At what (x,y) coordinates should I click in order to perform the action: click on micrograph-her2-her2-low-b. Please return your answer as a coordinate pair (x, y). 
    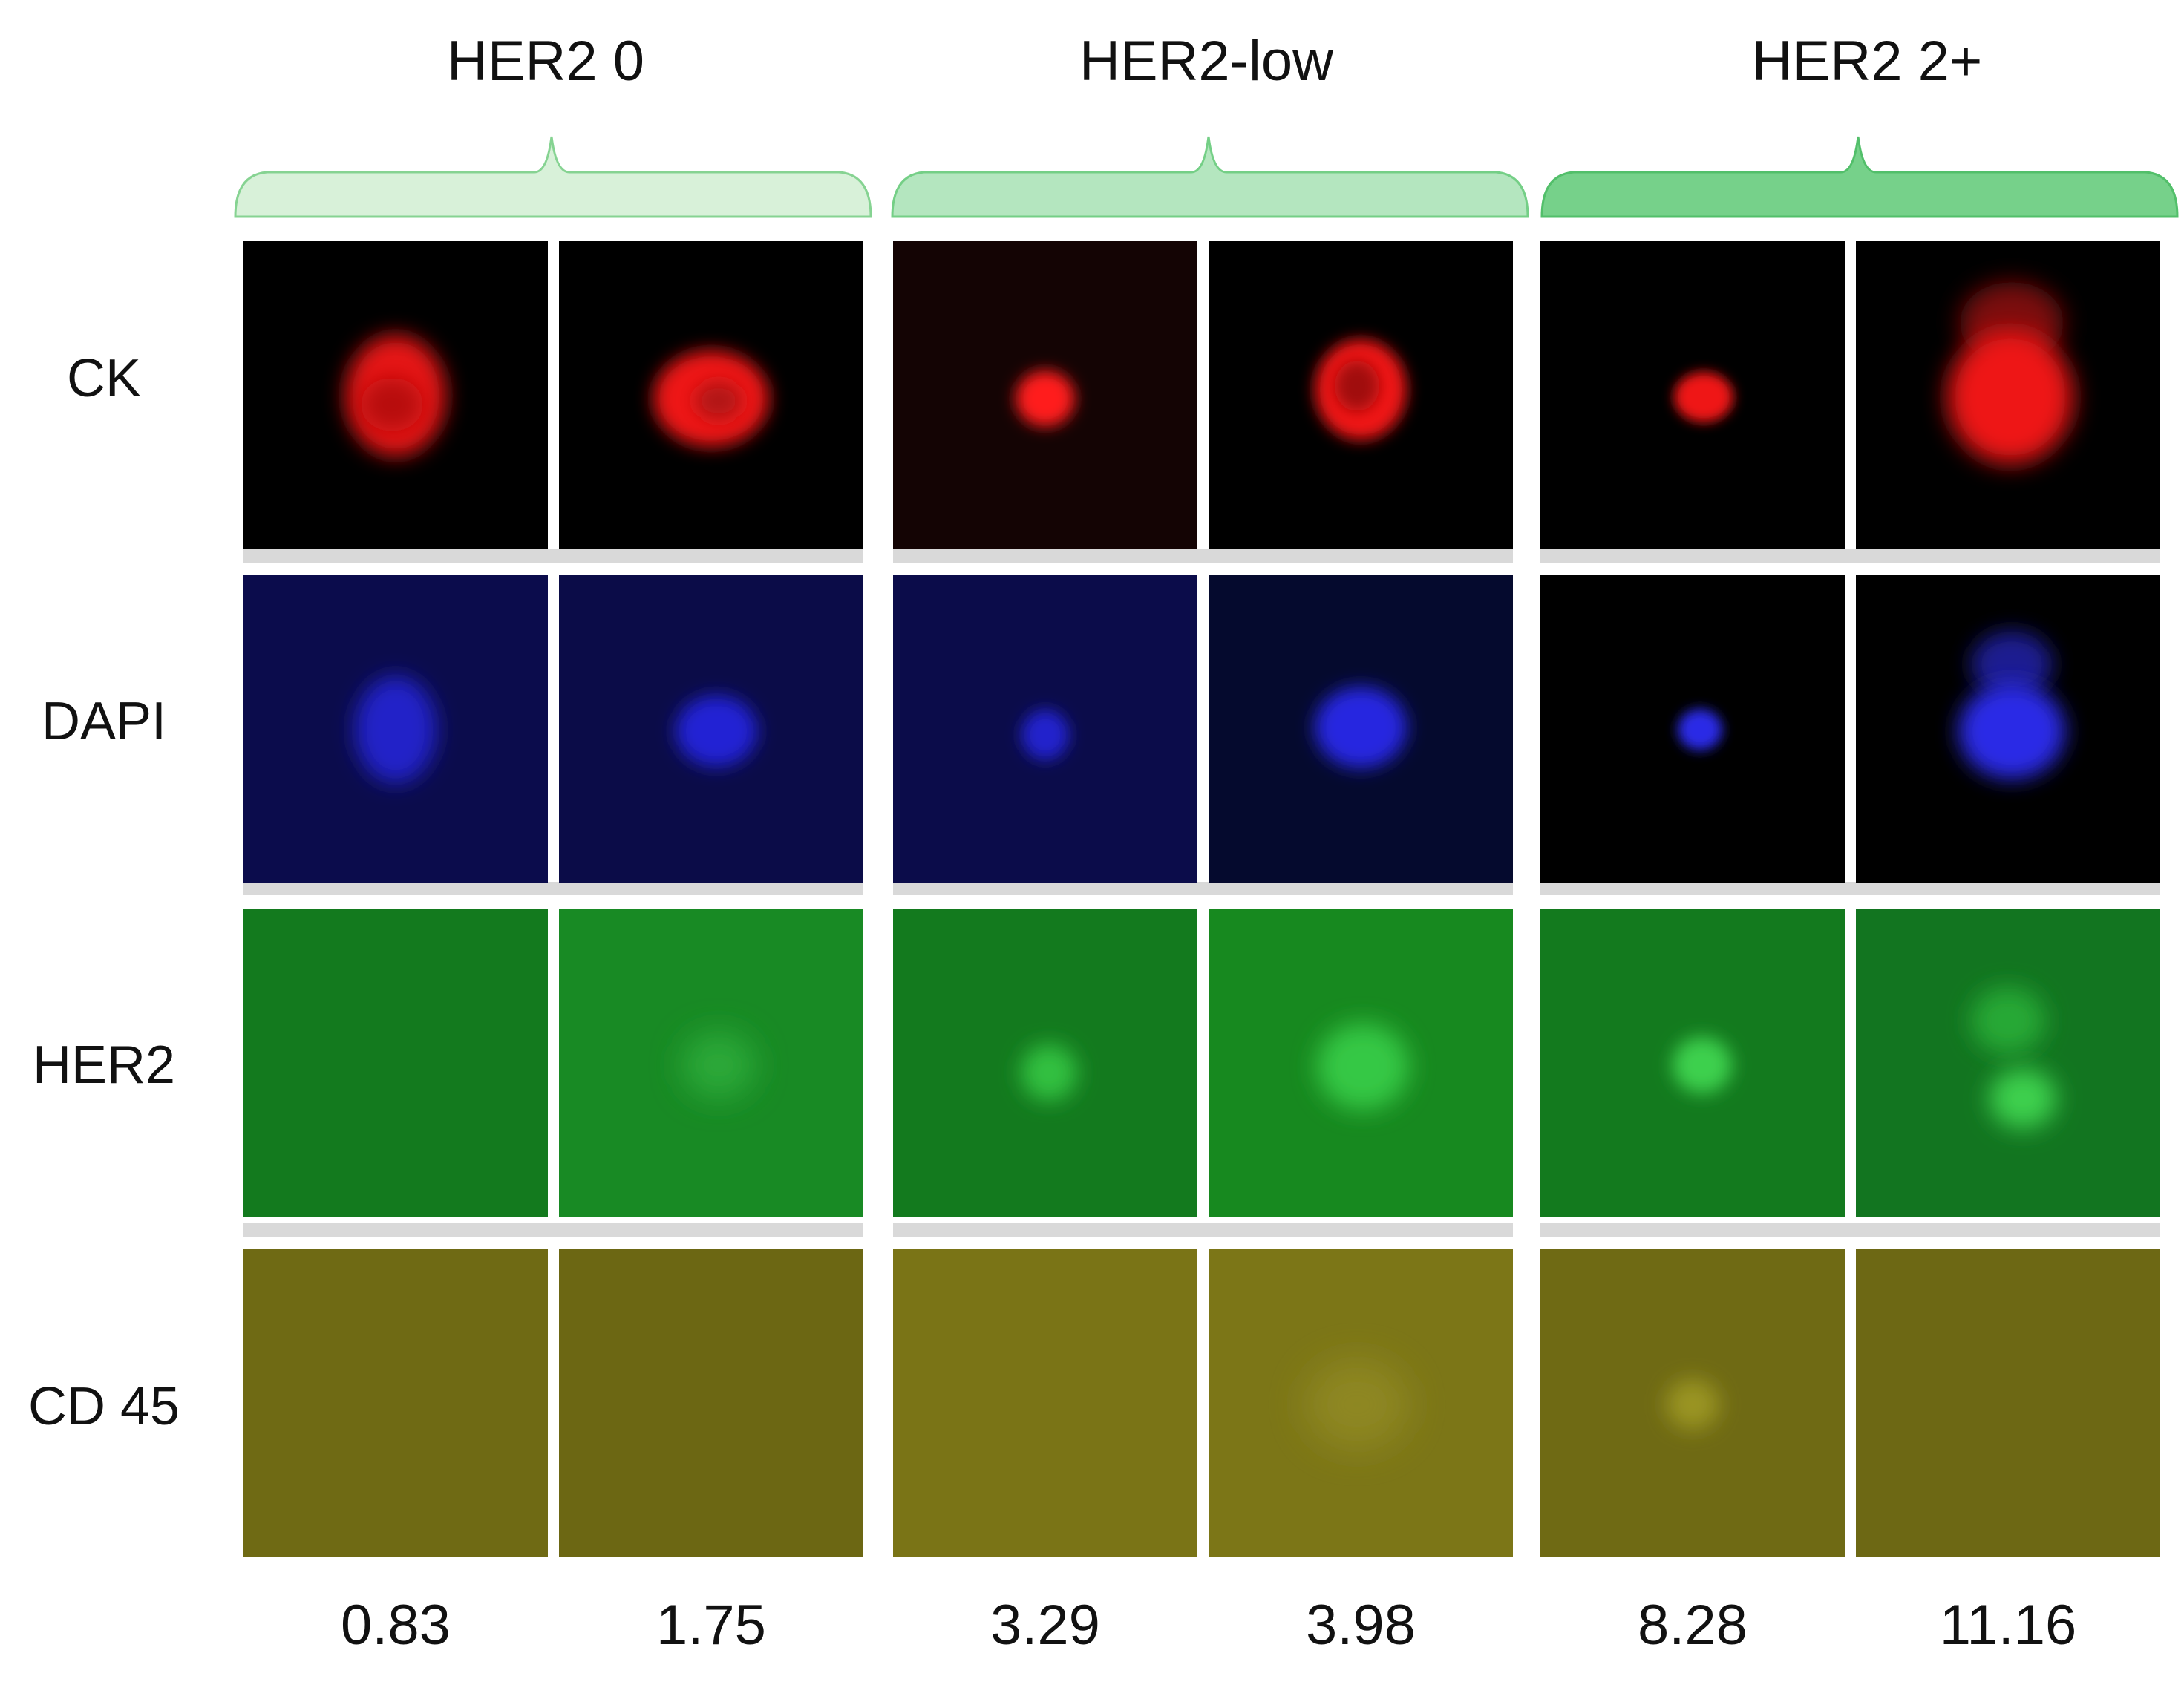
    Looking at the image, I should click on (1361, 1063).